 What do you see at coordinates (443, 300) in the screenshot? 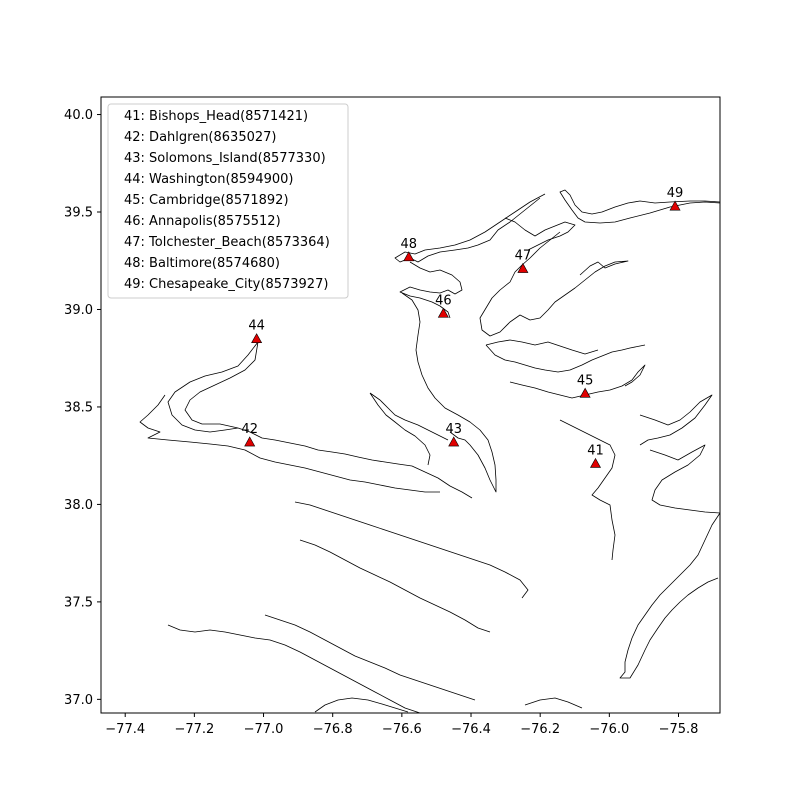
I see `station-label-46: 46` at bounding box center [443, 300].